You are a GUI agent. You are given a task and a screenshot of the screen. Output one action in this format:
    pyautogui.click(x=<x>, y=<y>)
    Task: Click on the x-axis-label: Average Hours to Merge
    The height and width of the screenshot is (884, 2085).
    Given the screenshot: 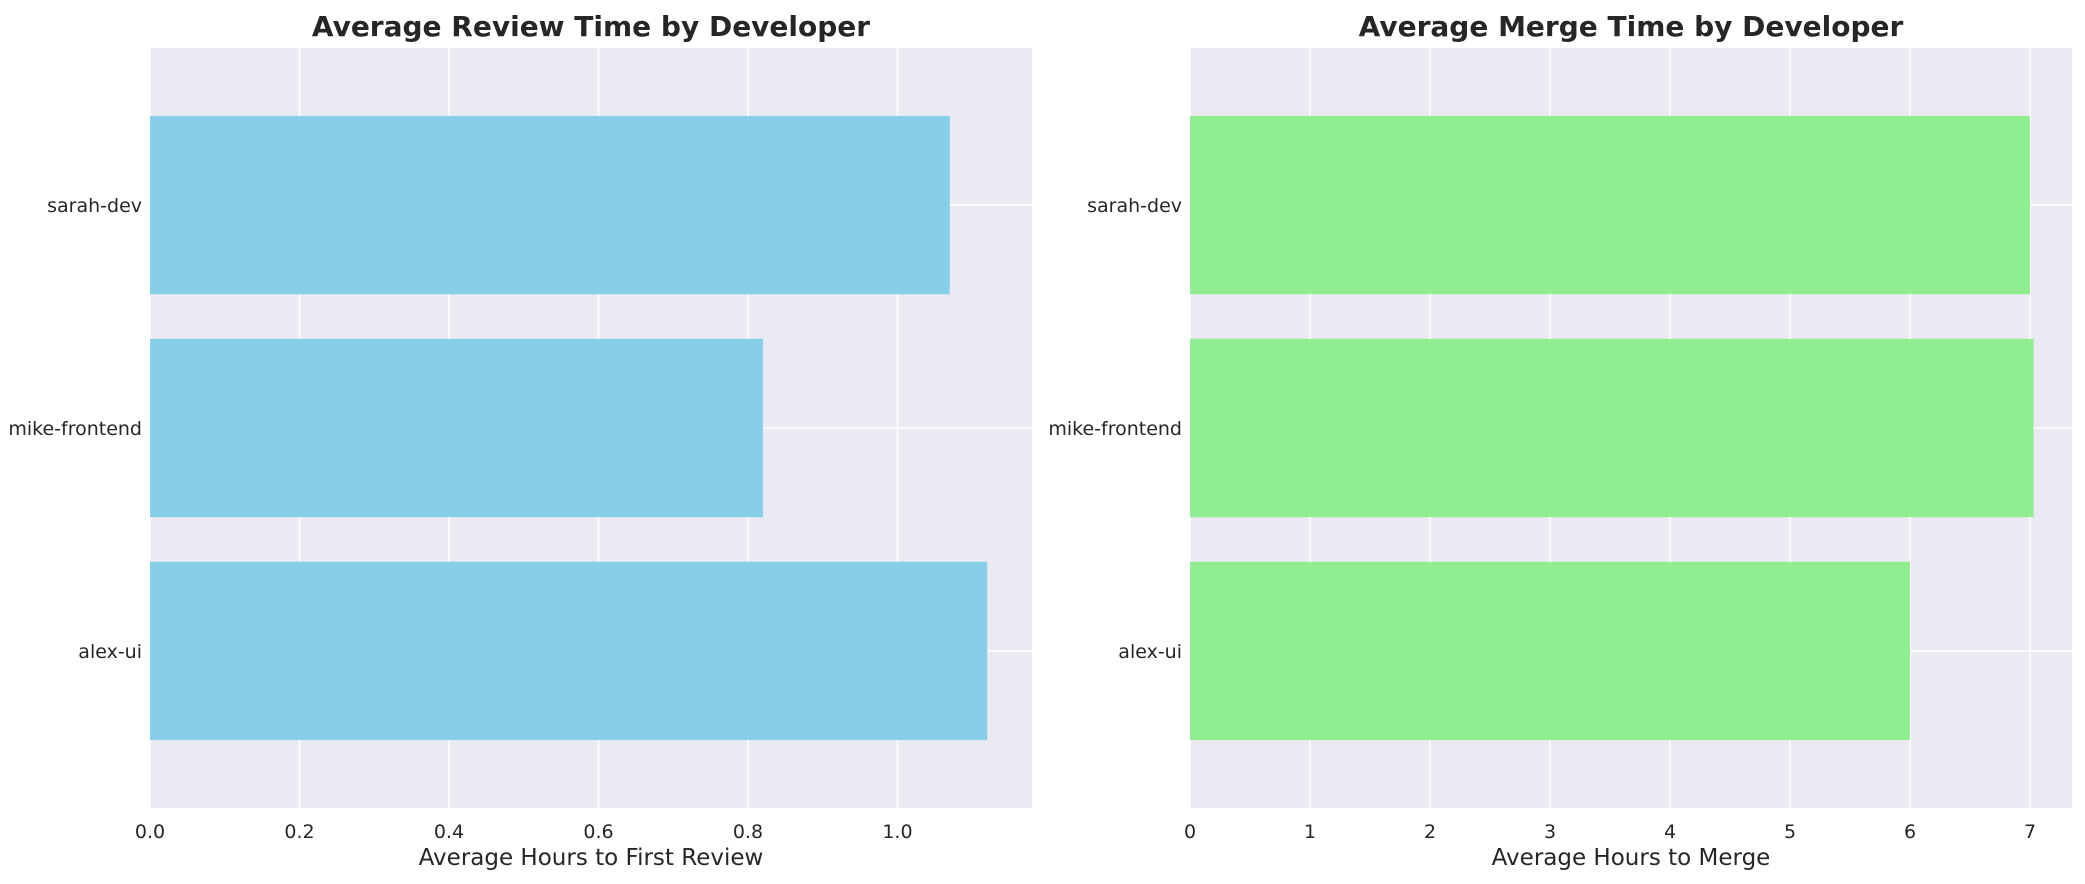 What is the action you would take?
    pyautogui.click(x=1631, y=858)
    